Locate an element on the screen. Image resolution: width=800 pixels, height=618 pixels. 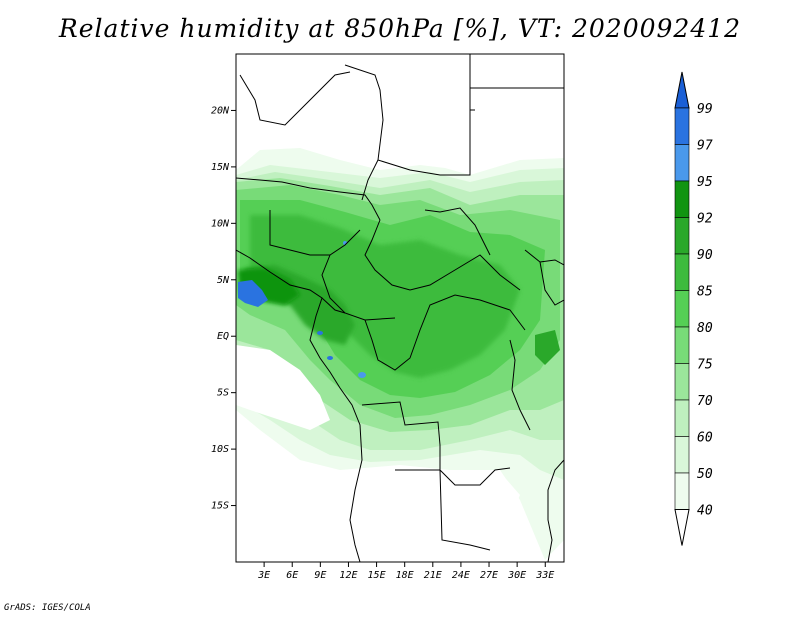
lon-tick-label: 9E is located at coordinates (320, 575).